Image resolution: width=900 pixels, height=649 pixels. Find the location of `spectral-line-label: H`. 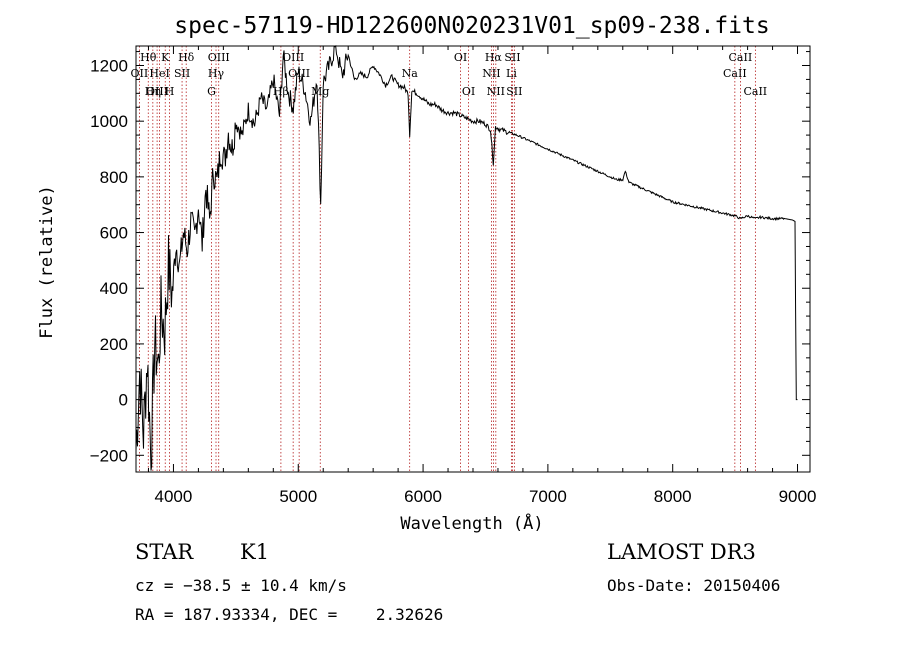

spectral-line-label: H is located at coordinates (170, 91).